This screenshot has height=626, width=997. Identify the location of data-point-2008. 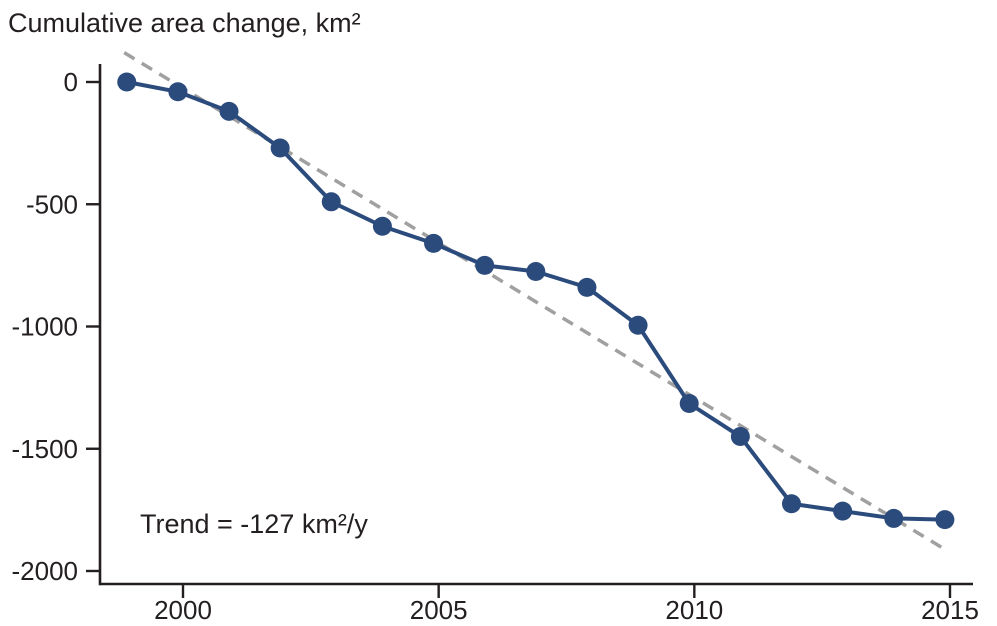
(587, 287).